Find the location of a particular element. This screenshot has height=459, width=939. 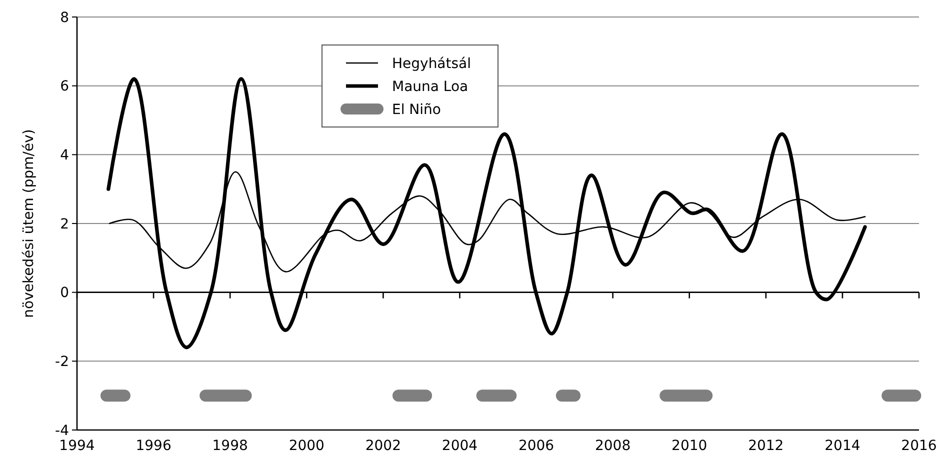

y-tick-label: 4 is located at coordinates (65, 156).